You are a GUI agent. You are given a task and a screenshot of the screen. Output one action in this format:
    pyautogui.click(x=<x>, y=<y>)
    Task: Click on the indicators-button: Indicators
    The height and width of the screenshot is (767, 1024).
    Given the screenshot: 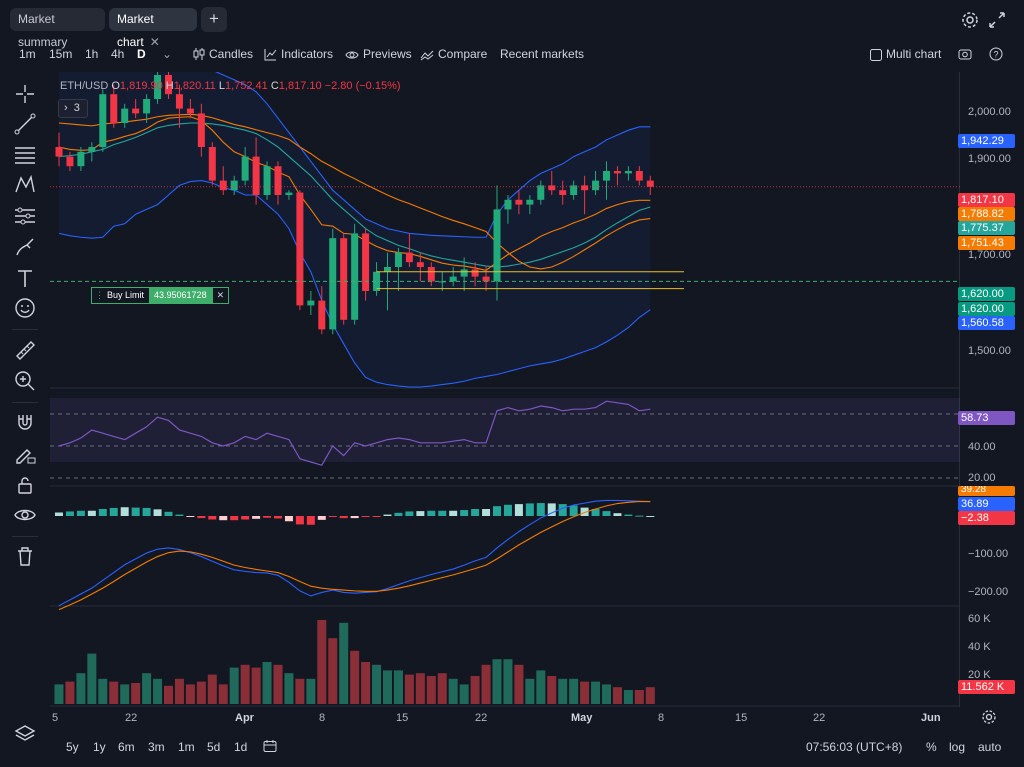 What is the action you would take?
    pyautogui.click(x=298, y=54)
    